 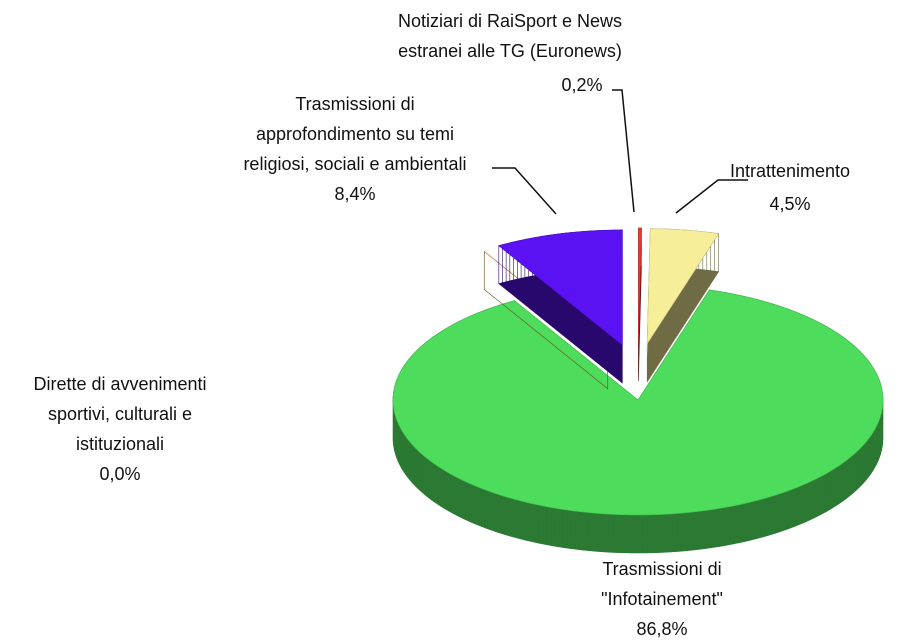 What do you see at coordinates (790, 171) in the screenshot?
I see `slice-label: Intrattenimento` at bounding box center [790, 171].